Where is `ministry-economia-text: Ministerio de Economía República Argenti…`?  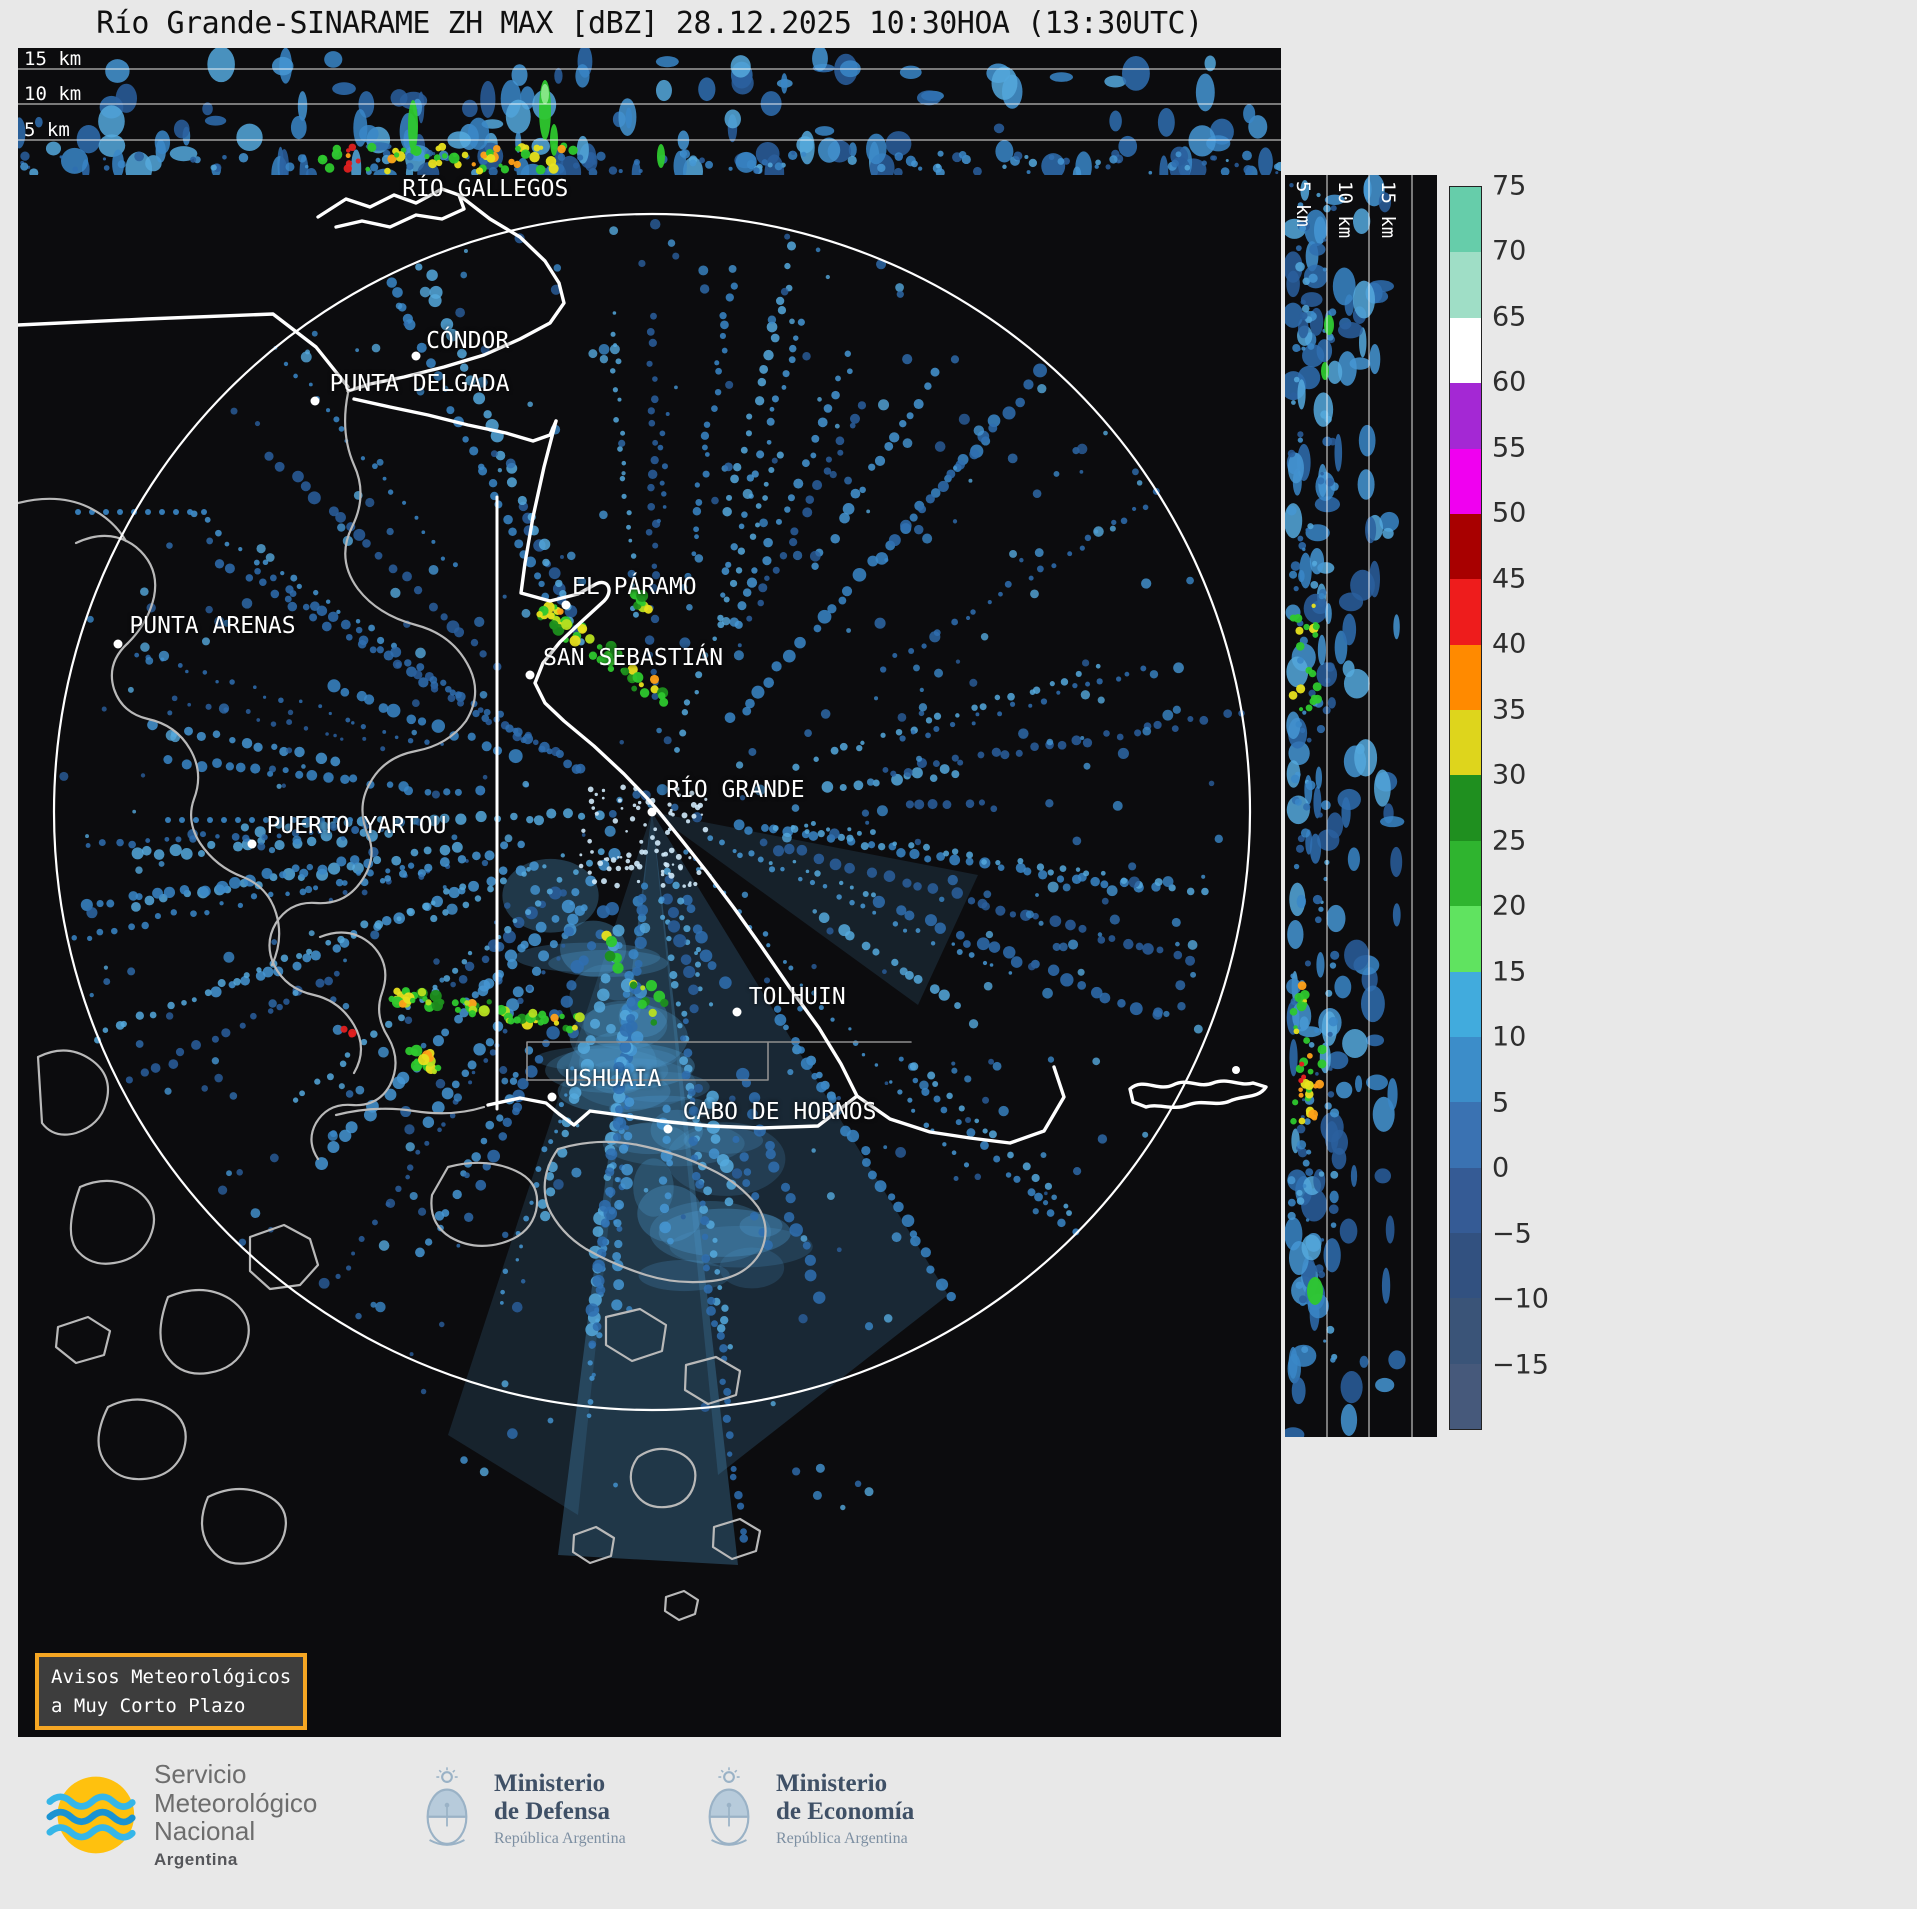
ministry-economia-text: Ministerio de Economía República Argenti… is located at coordinates (845, 1809).